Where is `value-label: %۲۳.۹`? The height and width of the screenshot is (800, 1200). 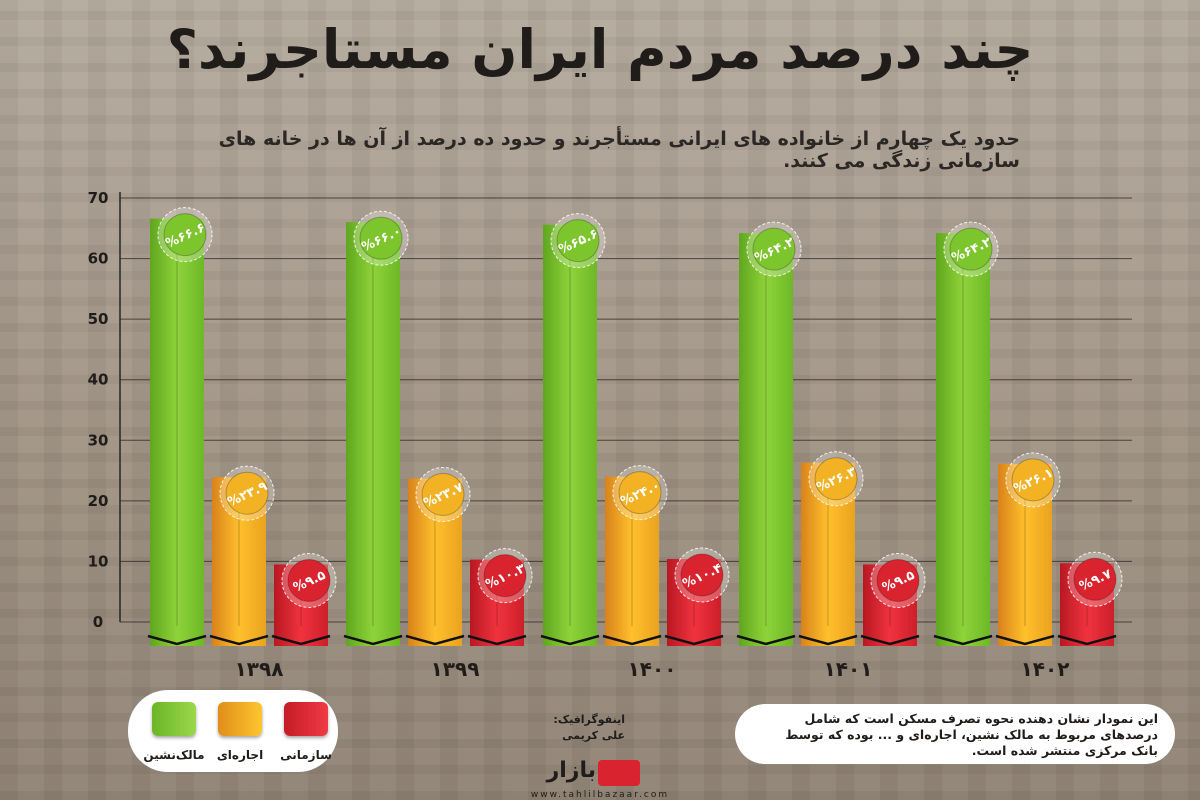 value-label: %۲۳.۹ is located at coordinates (247, 493).